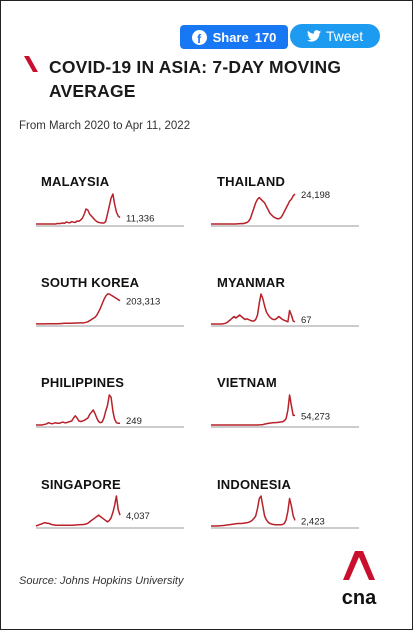  I want to click on country-label-thailand: THAILAND, so click(251, 181).